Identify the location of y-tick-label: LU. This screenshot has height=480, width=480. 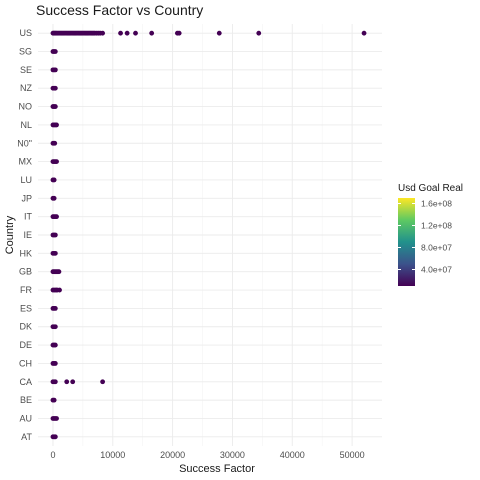
(26, 180).